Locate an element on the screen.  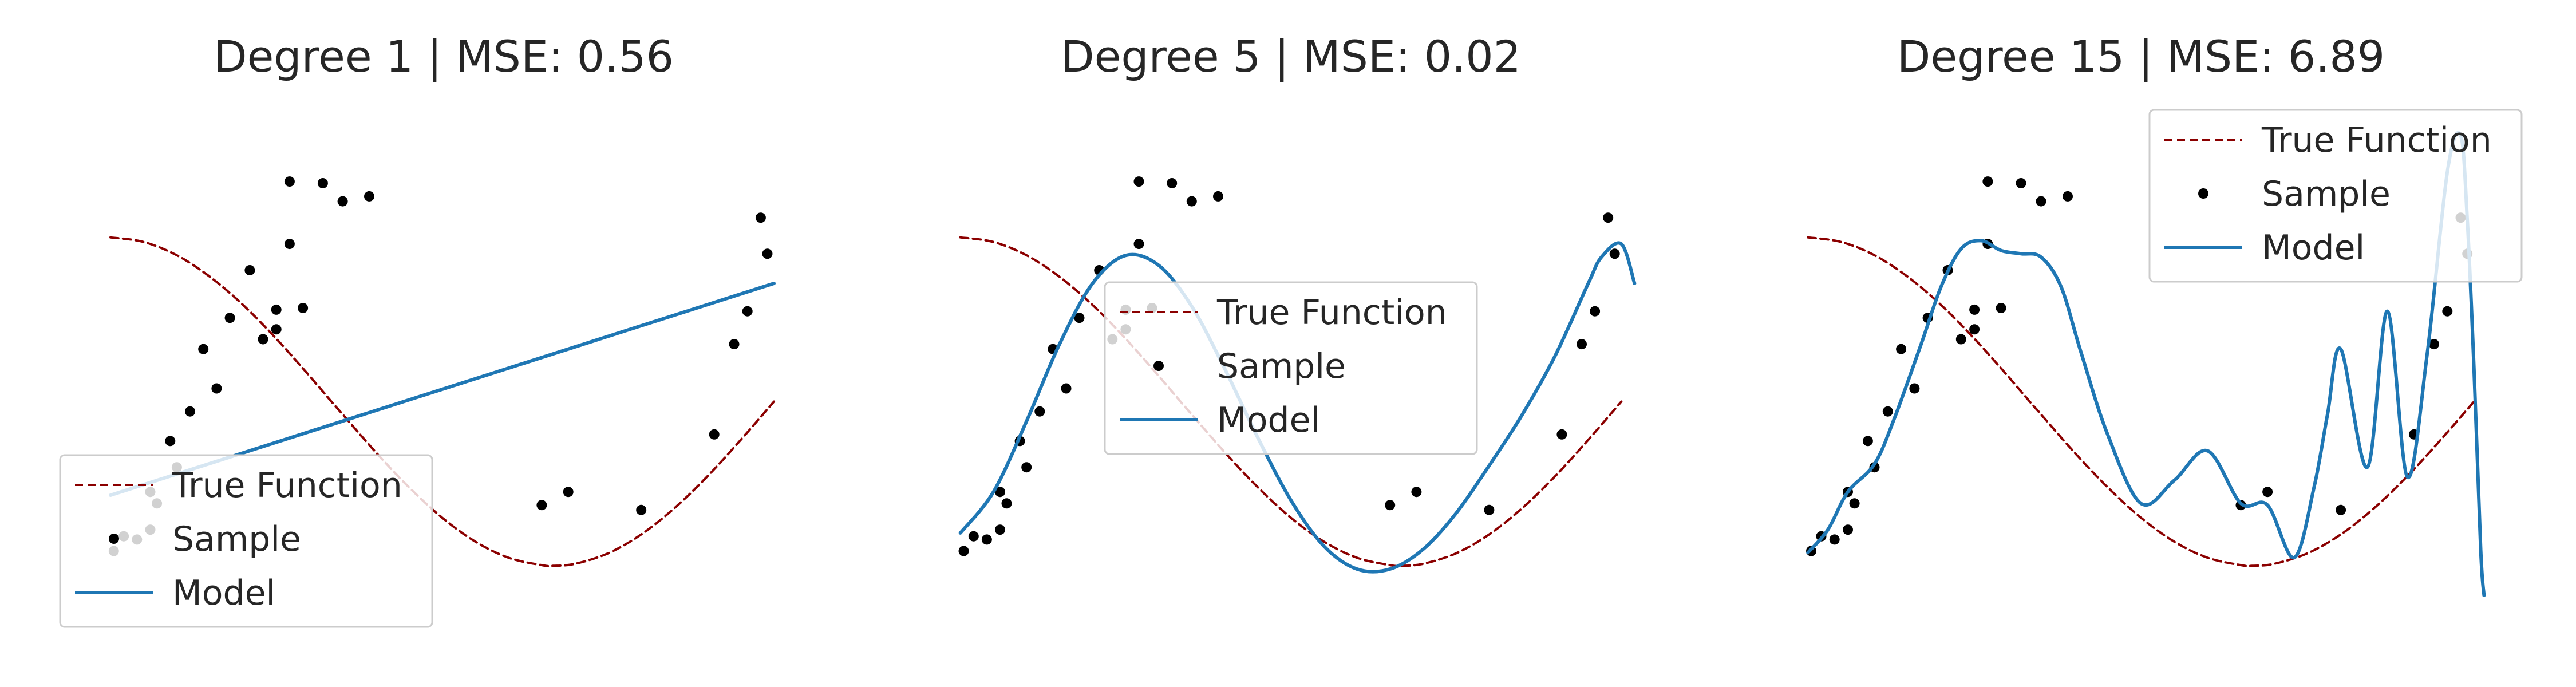
panel-title: Degree 15 | MSE: 6.89 is located at coordinates (2141, 57).